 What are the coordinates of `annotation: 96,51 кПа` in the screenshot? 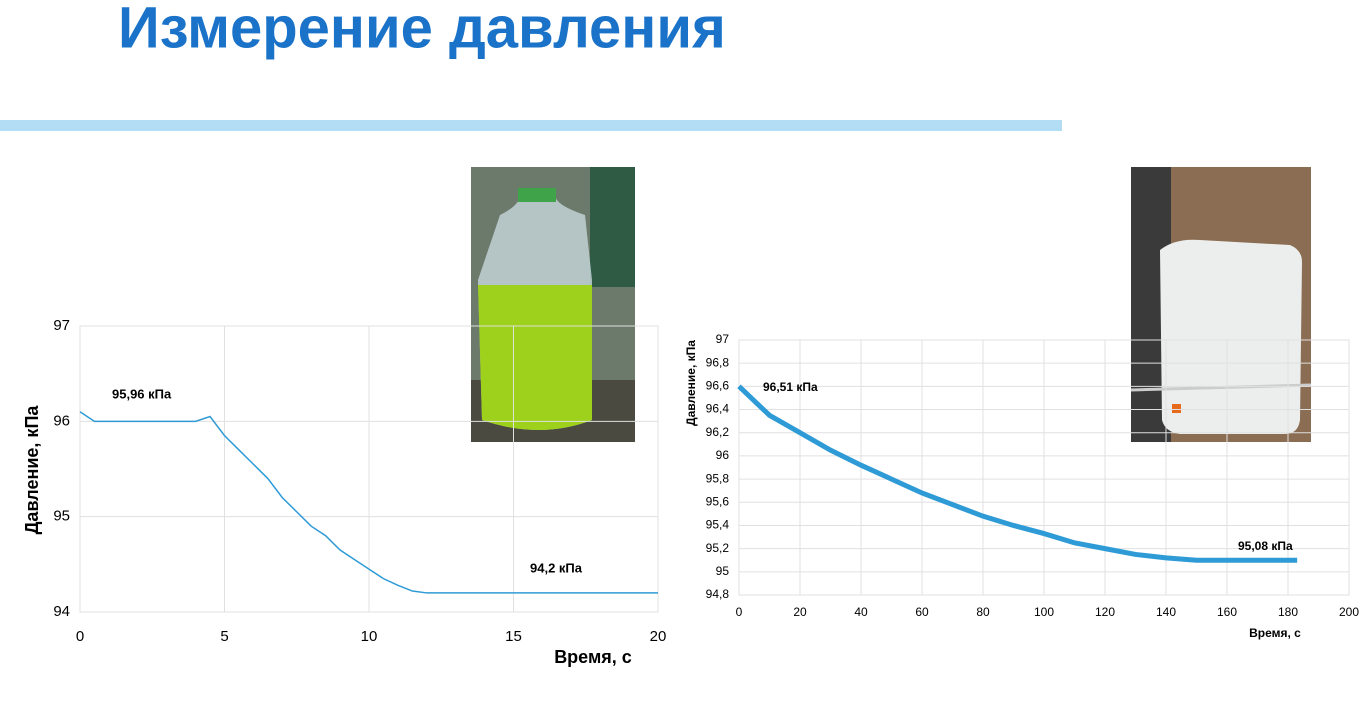 It's located at (790, 387).